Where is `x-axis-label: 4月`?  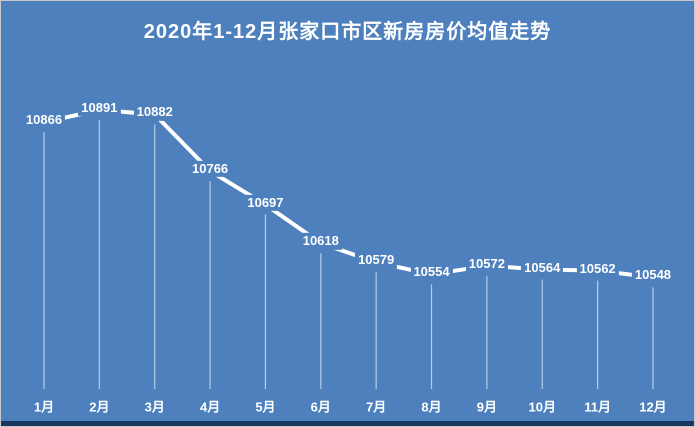
x-axis-label: 4月 is located at coordinates (210, 407).